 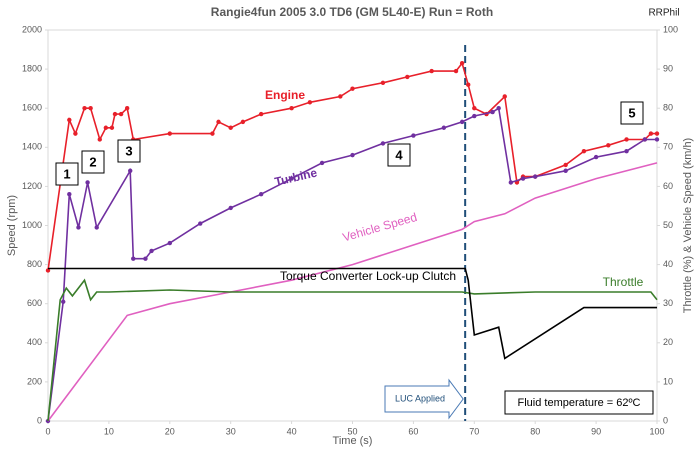 I want to click on x-tick-label: 20, so click(x=170, y=431).